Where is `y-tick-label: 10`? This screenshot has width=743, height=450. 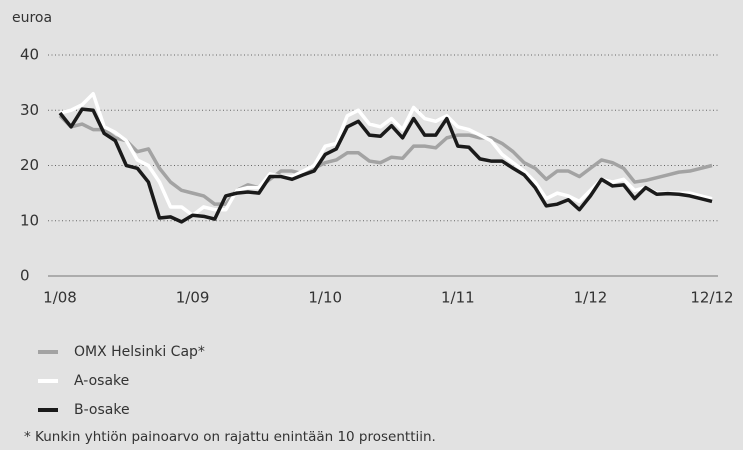 y-tick-label: 10 is located at coordinates (29, 220).